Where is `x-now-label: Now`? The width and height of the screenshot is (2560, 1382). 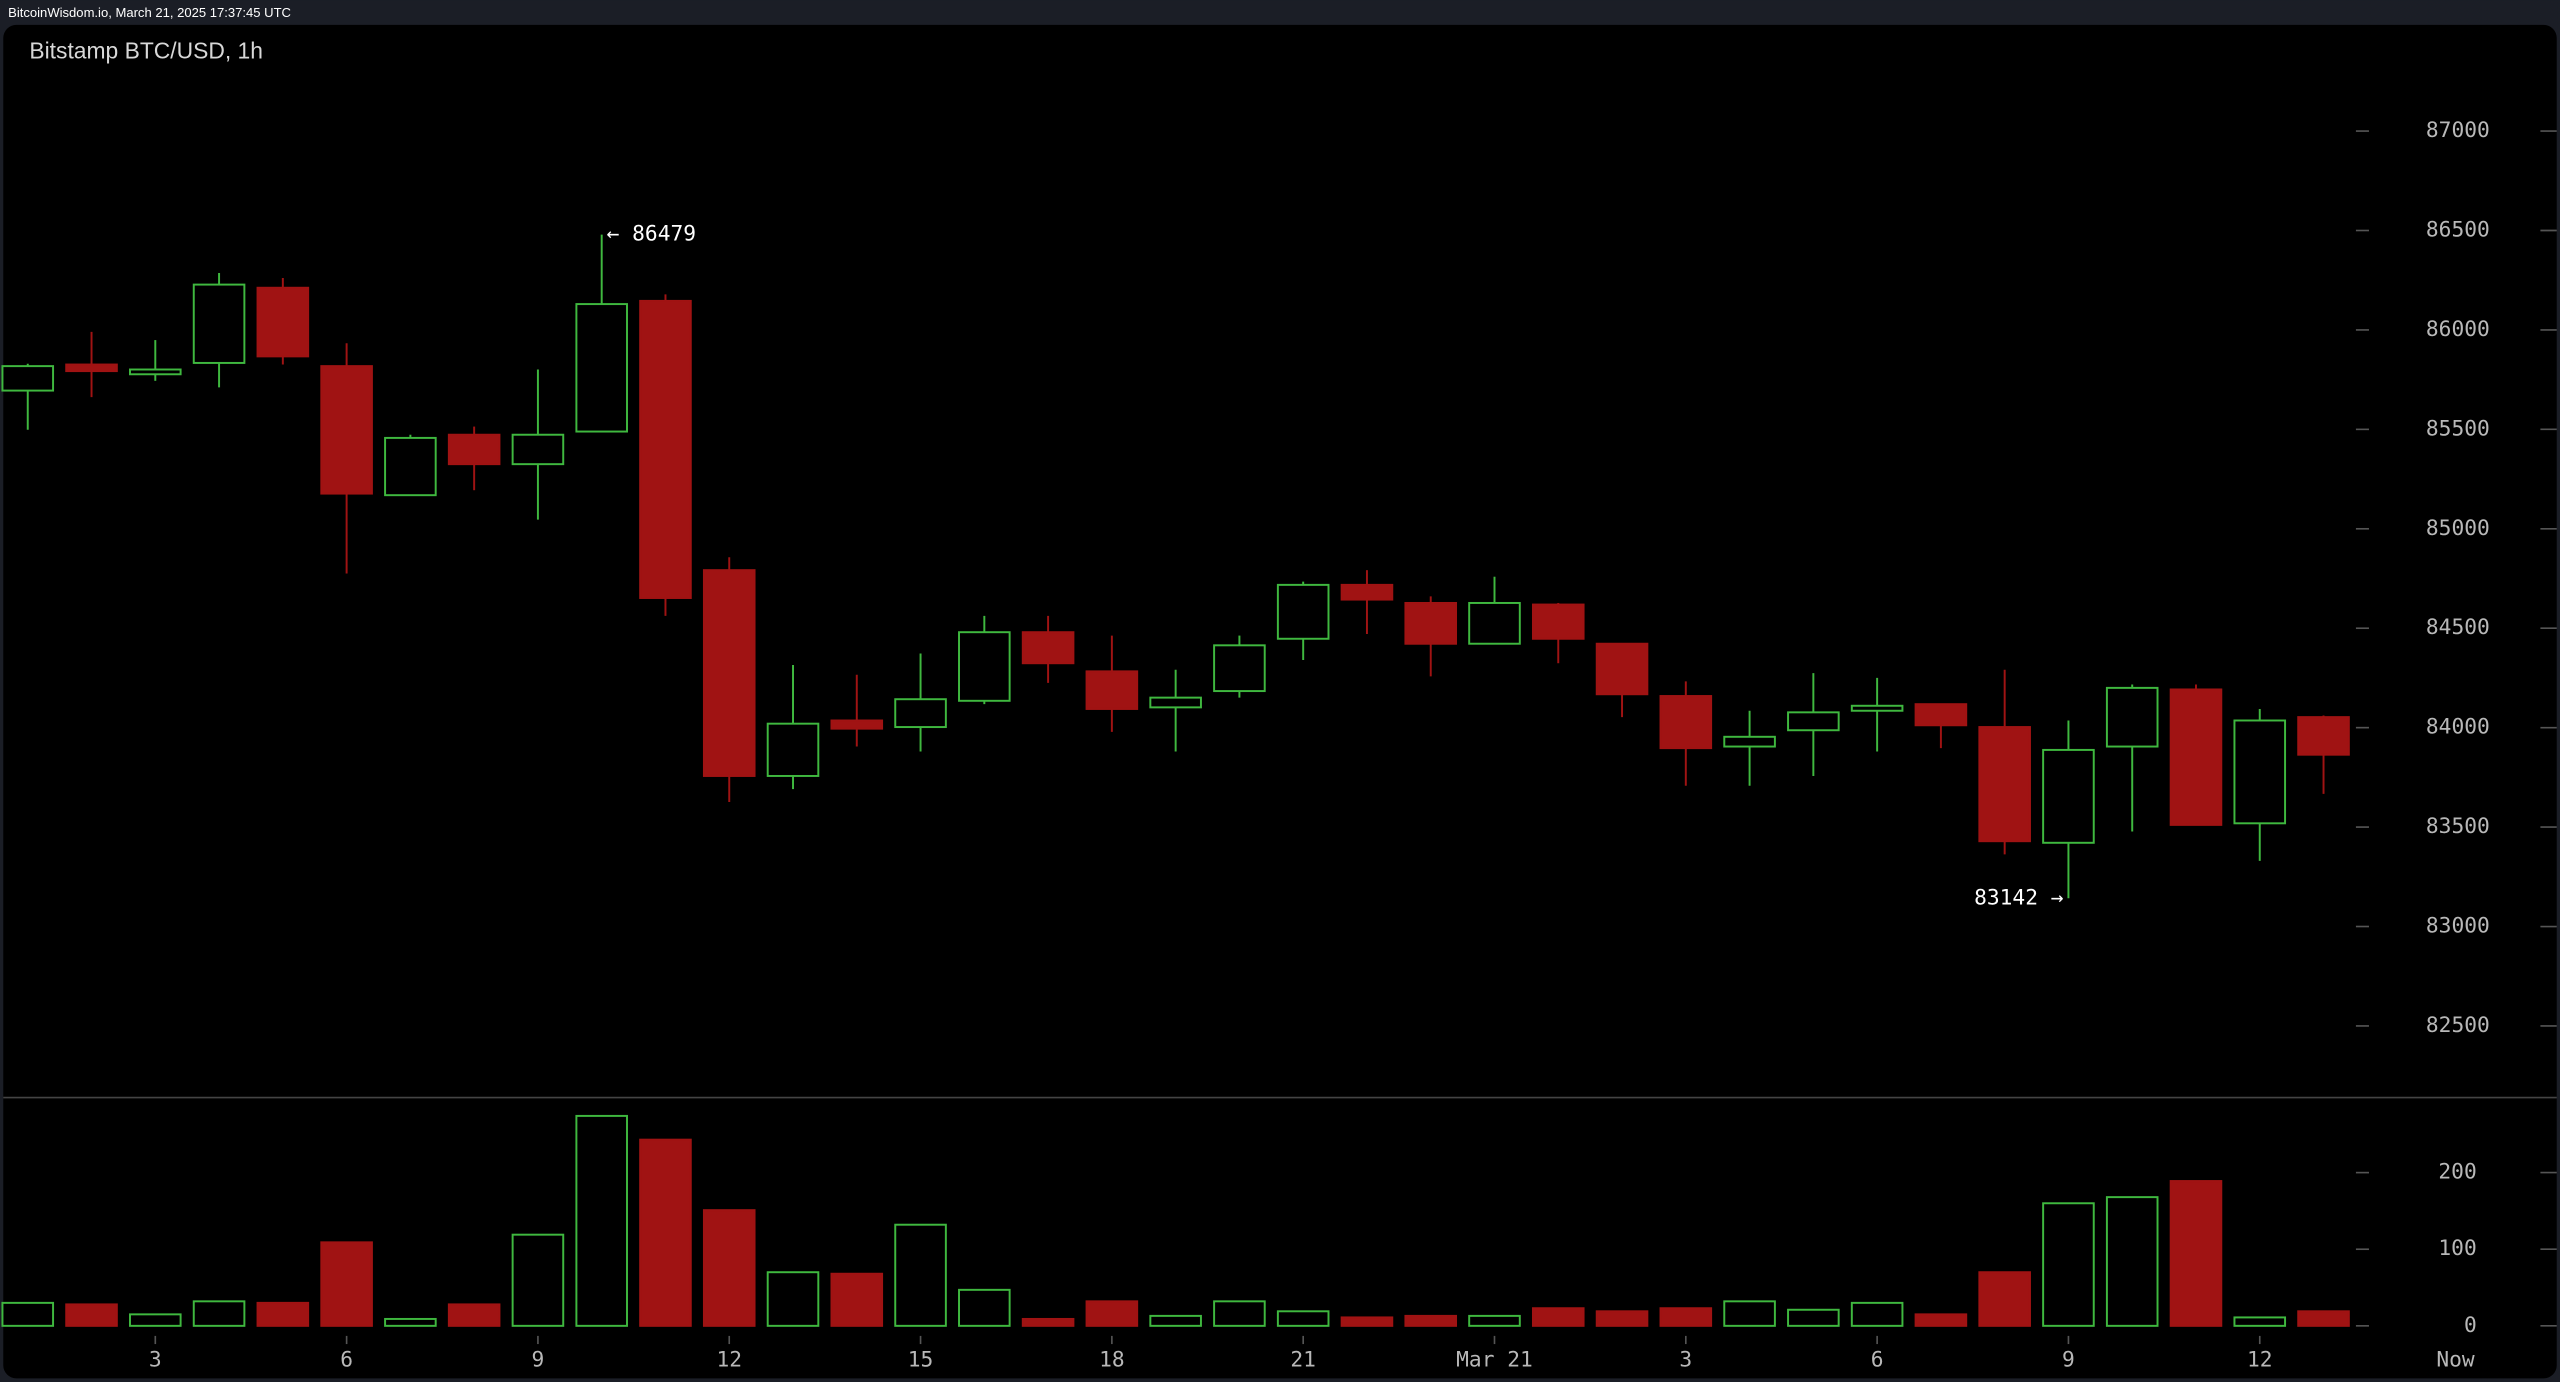
x-now-label: Now is located at coordinates (2455, 1359).